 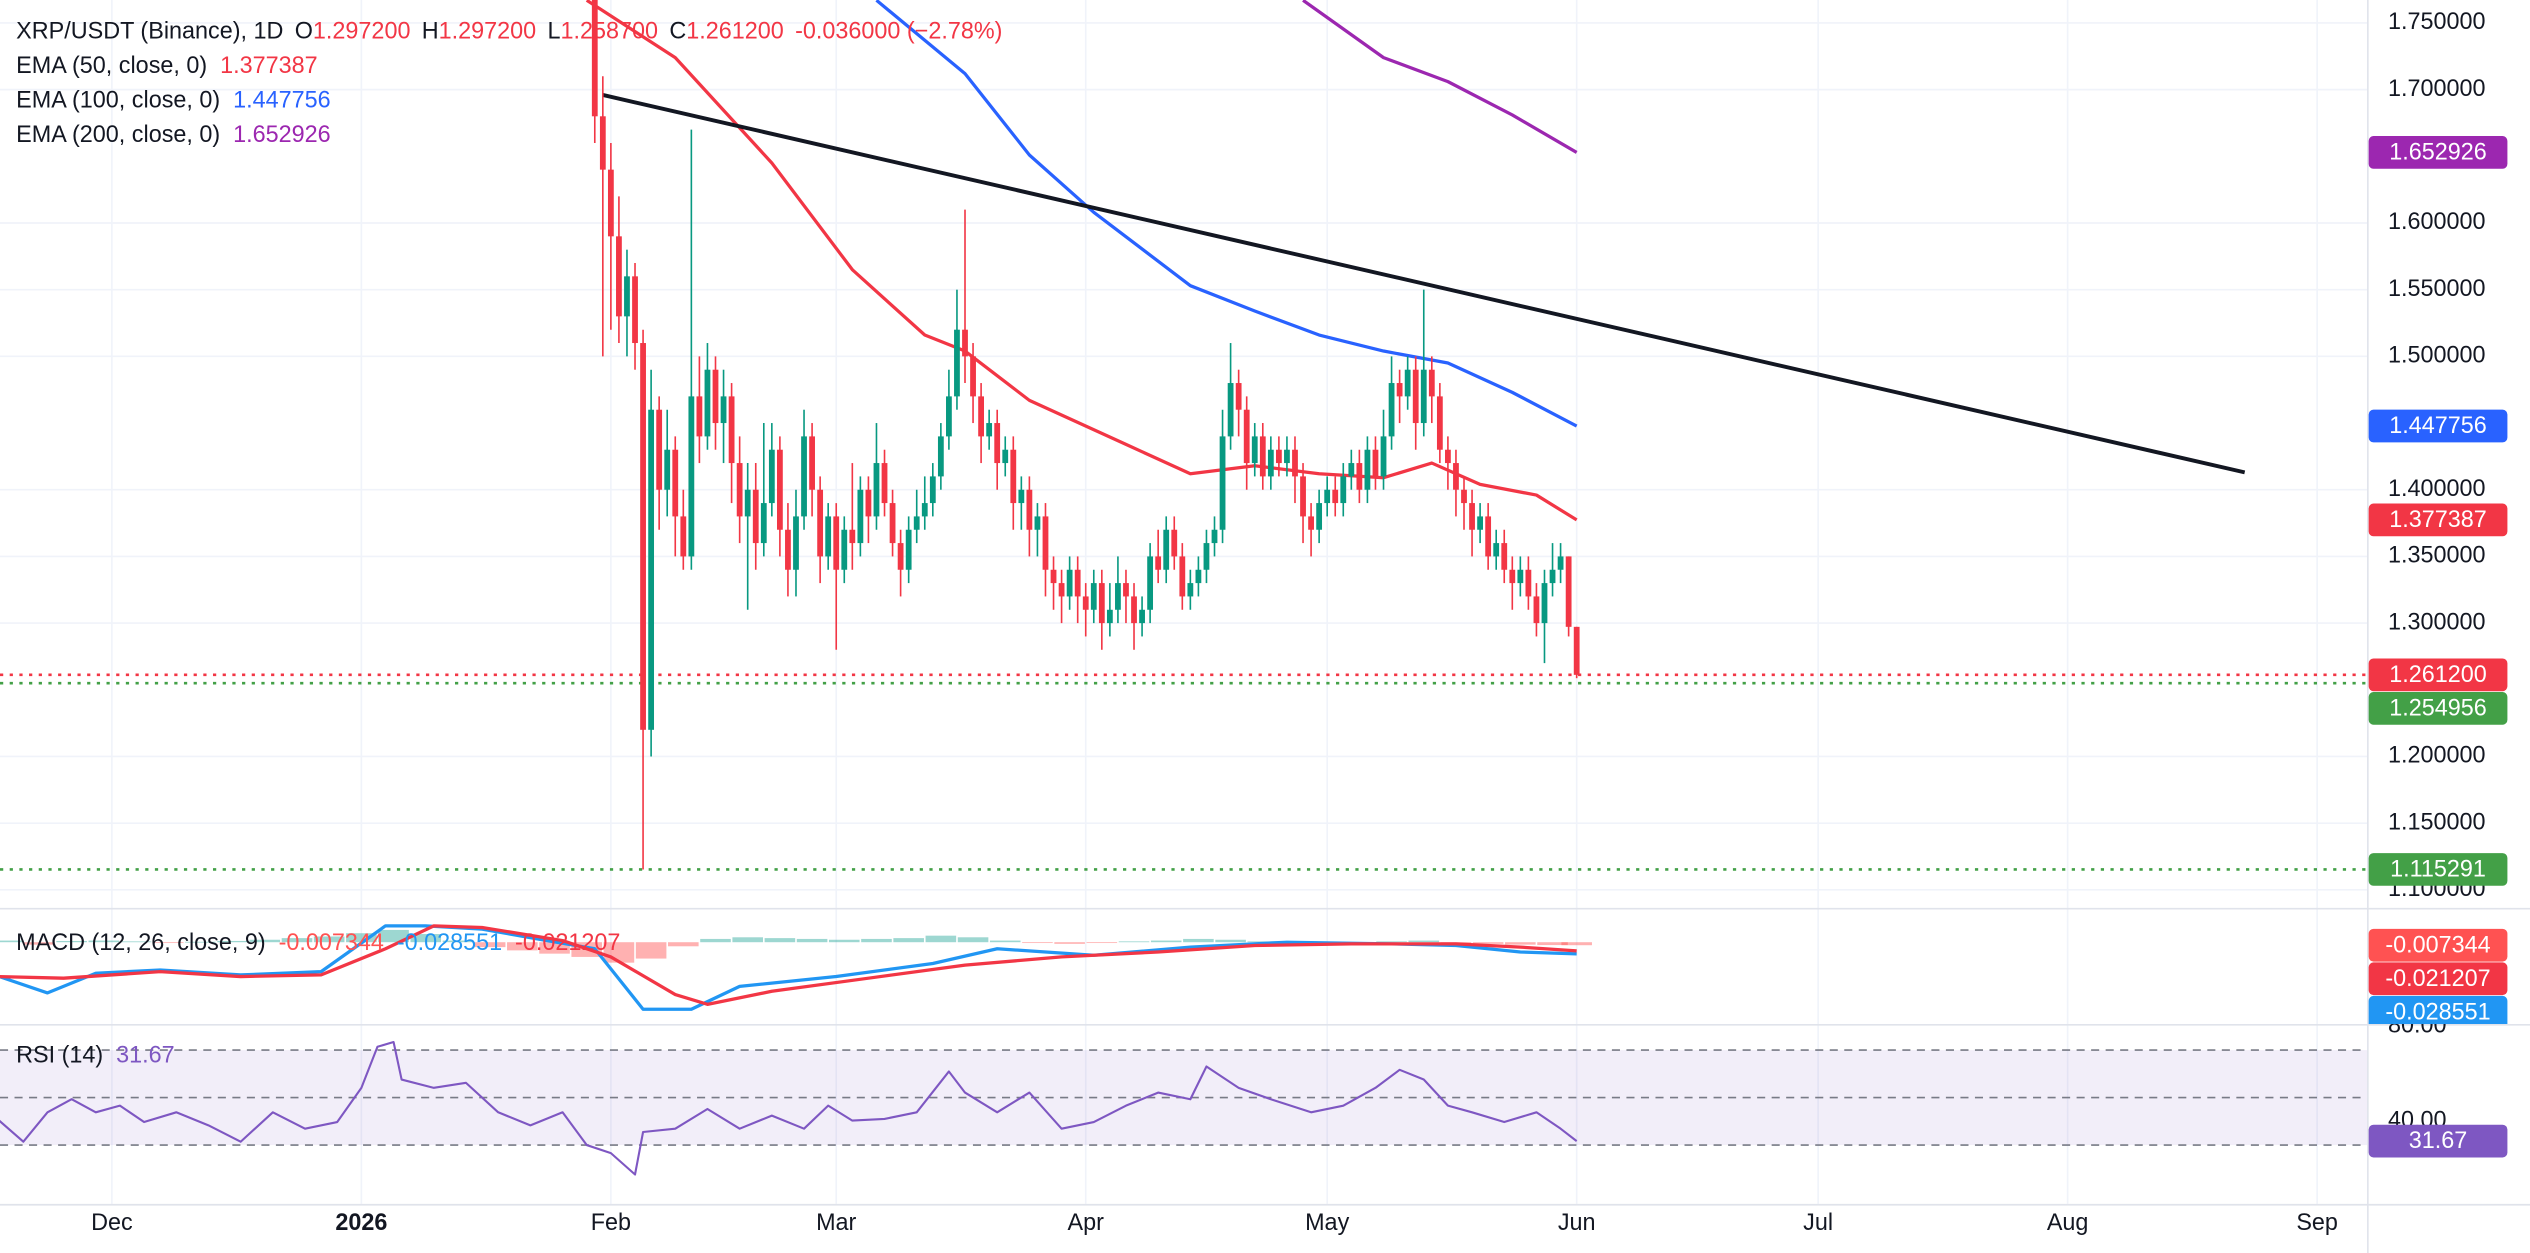 What do you see at coordinates (2437, 821) in the screenshot?
I see `y-tick-label: 1.150000` at bounding box center [2437, 821].